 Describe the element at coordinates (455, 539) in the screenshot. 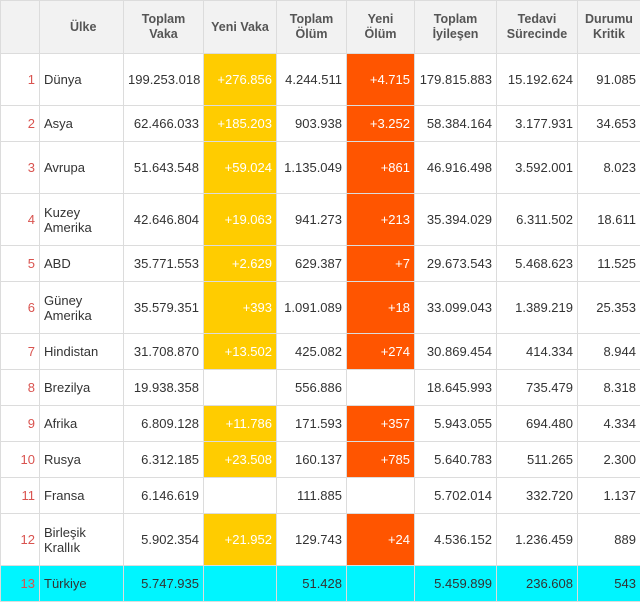

I see `total-recovered-cell: 4.536.152` at that location.